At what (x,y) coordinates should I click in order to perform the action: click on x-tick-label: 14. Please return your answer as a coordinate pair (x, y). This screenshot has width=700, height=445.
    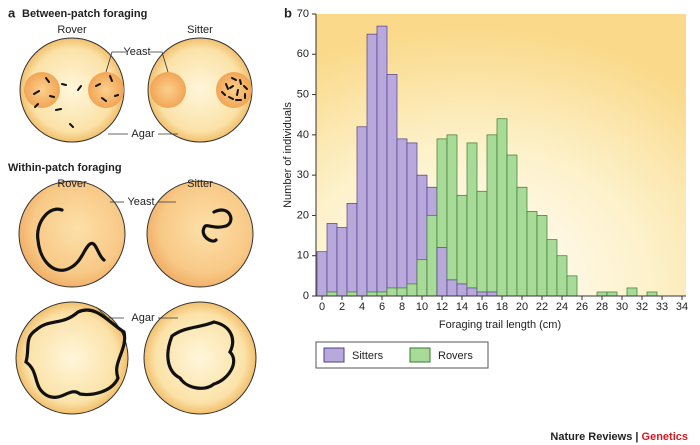
    Looking at the image, I should click on (462, 307).